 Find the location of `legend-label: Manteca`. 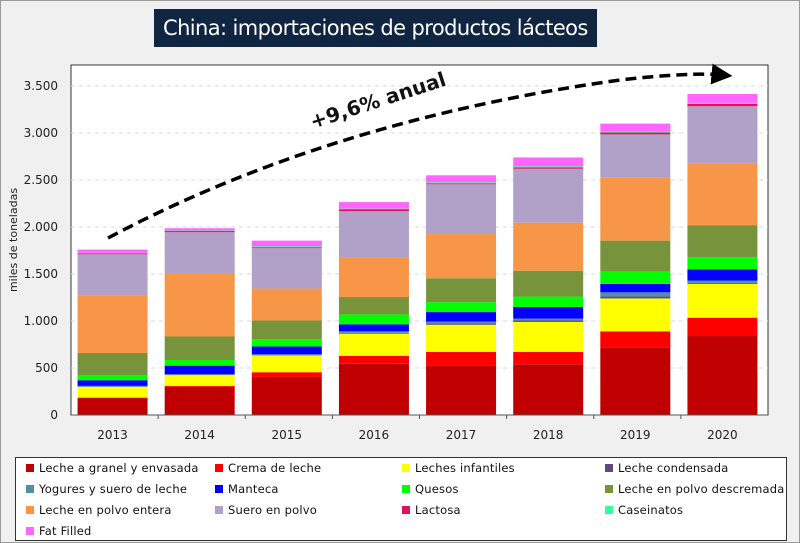

legend-label: Manteca is located at coordinates (253, 489).